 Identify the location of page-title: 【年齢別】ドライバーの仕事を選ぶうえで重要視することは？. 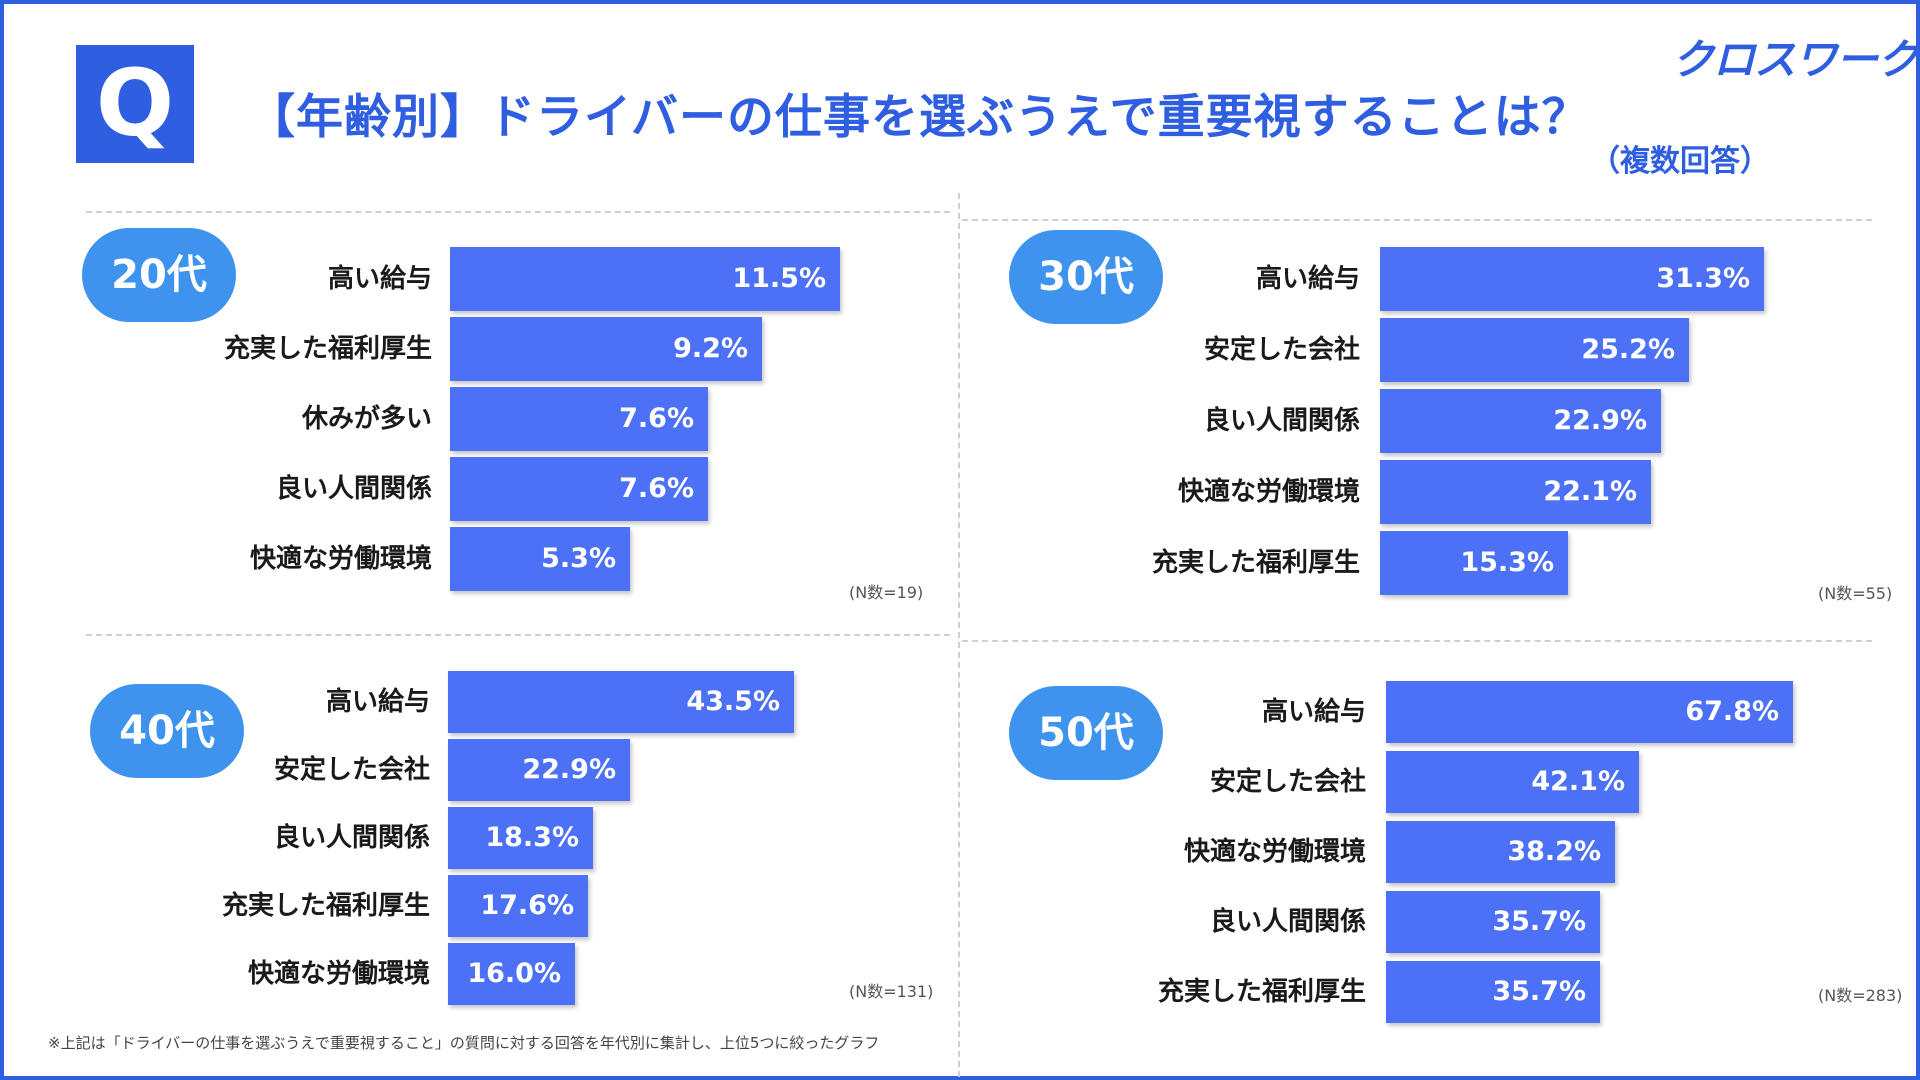
(919, 117).